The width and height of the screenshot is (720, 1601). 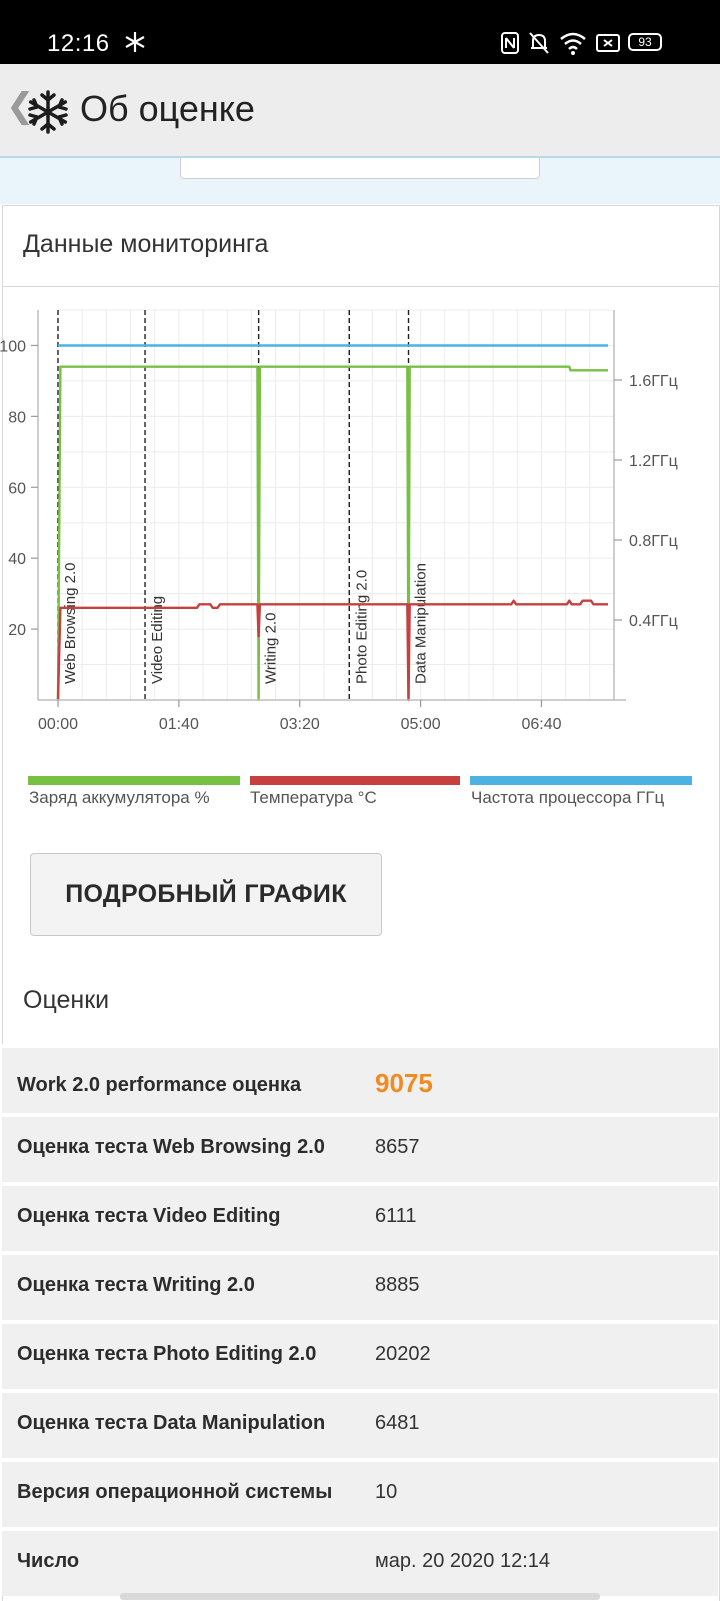 What do you see at coordinates (360, 1216) in the screenshot?
I see `table-row: Оценка теста Video Editing 6111` at bounding box center [360, 1216].